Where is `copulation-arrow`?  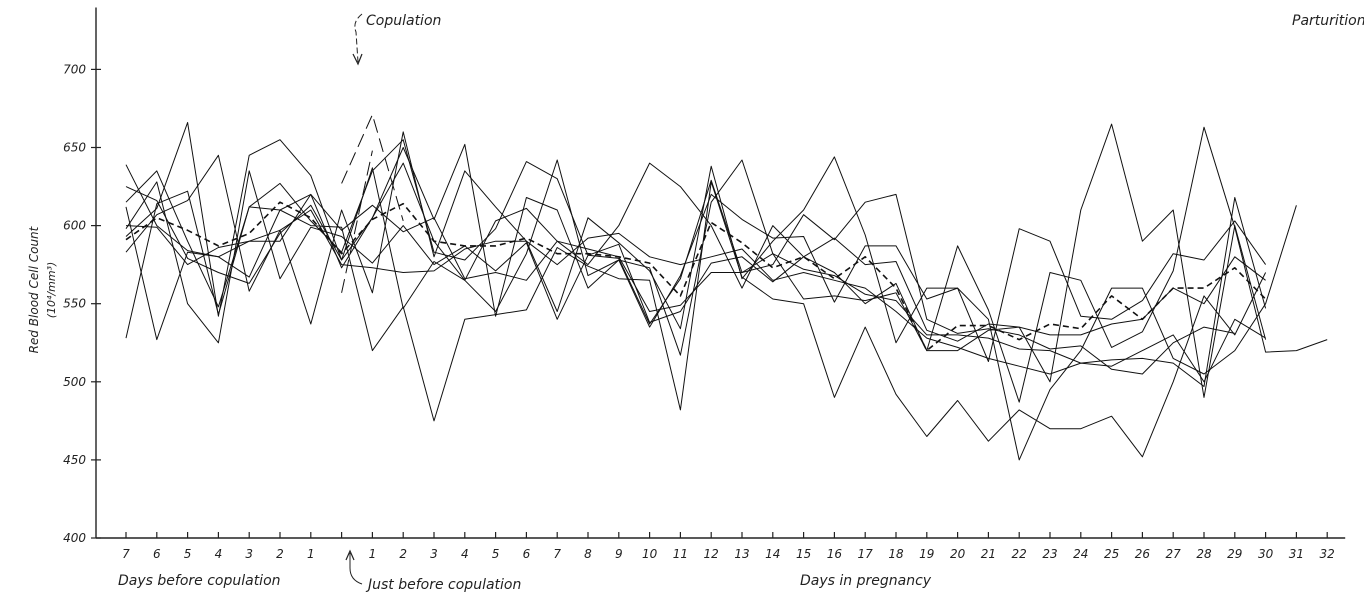 copulation-arrow is located at coordinates (358, 38).